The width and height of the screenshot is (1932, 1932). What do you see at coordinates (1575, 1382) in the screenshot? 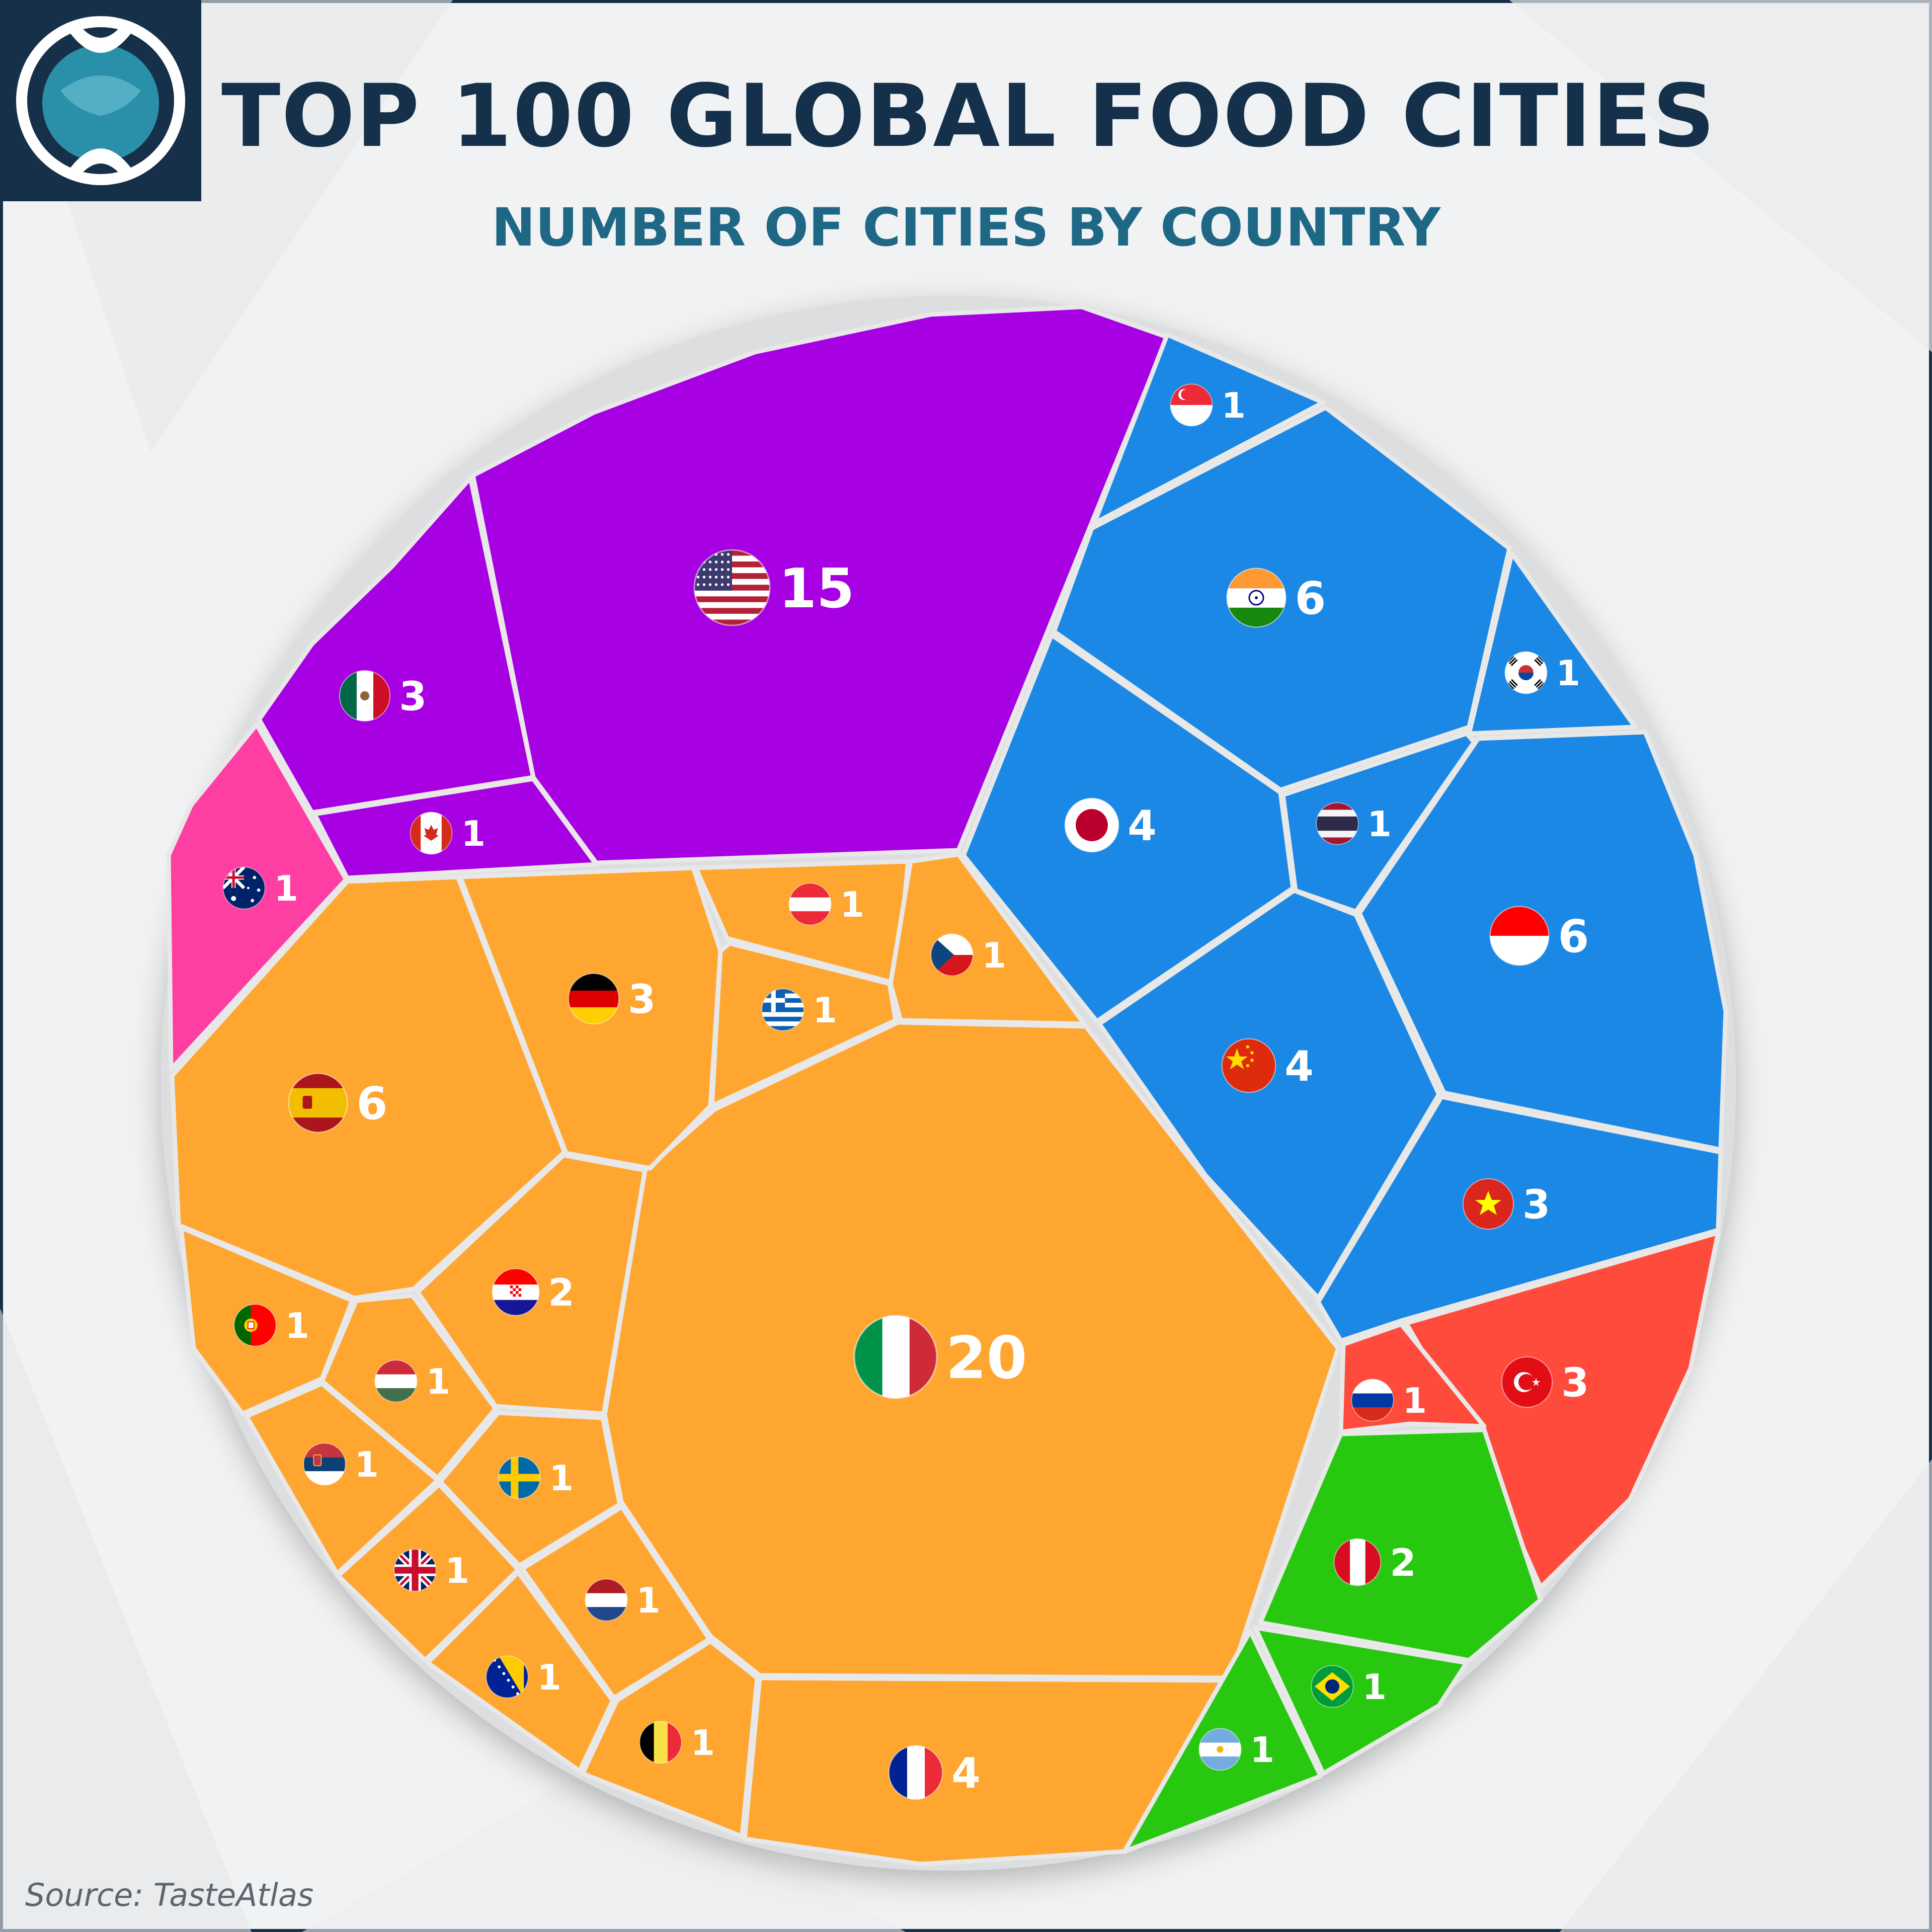
I see `value-label-turkey: 3` at bounding box center [1575, 1382].